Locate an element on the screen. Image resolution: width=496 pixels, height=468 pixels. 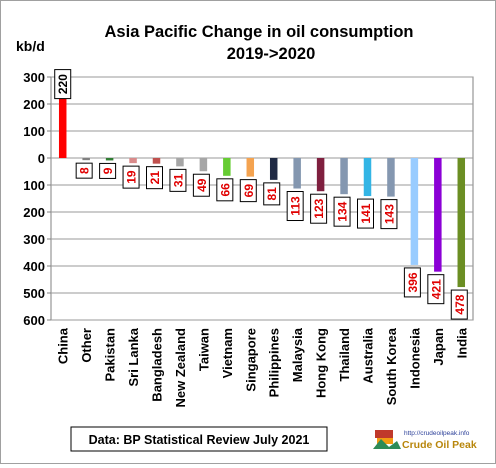
category-label: Singapore is located at coordinates (250, 360).